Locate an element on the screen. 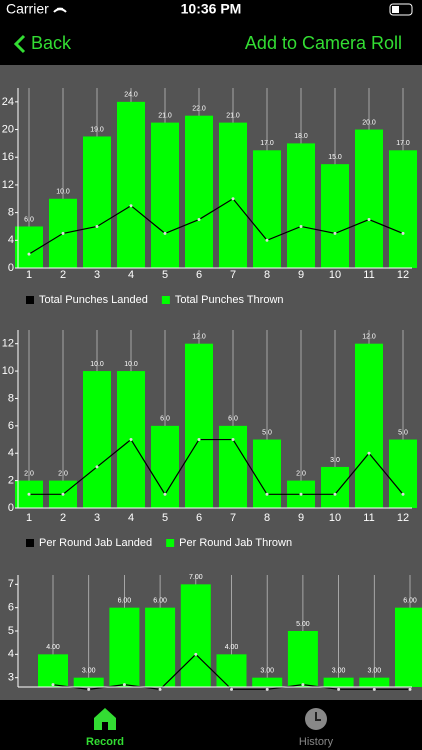 The height and width of the screenshot is (750, 422). legend-label: Total Punches Thrown is located at coordinates (229, 300).